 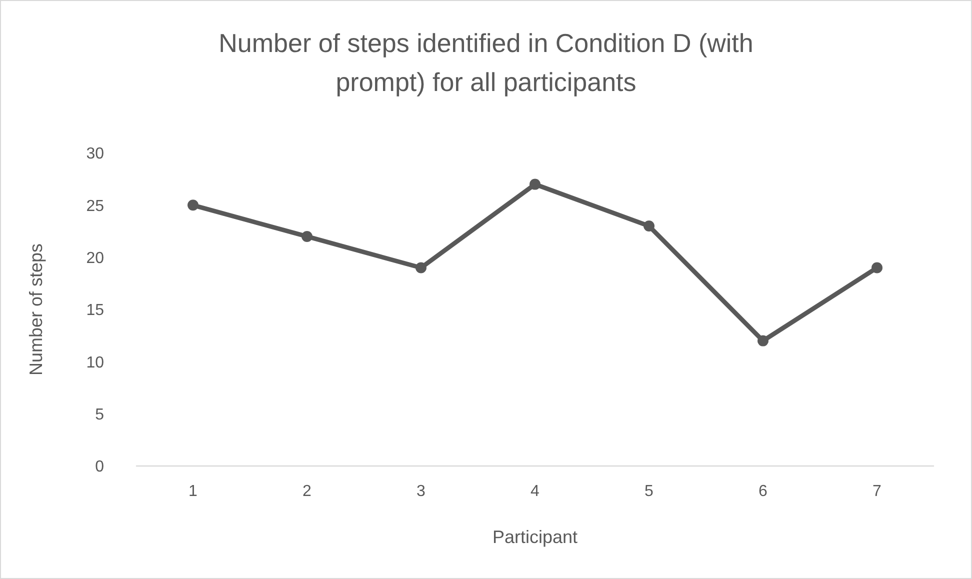 I want to click on x-tick-label: 2, so click(x=307, y=491).